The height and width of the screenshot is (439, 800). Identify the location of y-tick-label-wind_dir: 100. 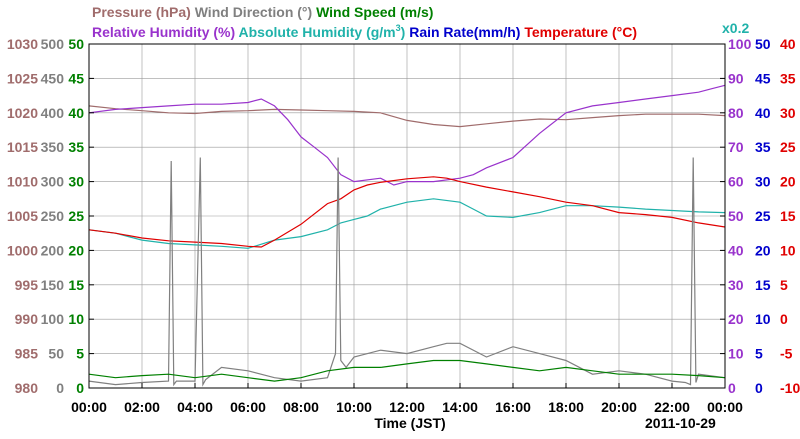
(53, 319).